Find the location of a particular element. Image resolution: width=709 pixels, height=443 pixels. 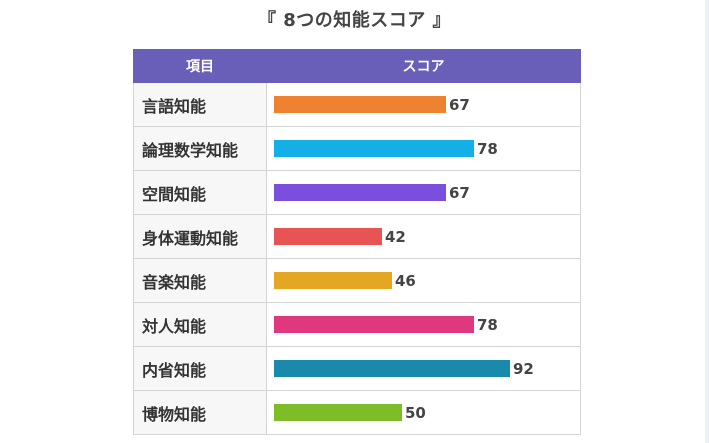

table-row: 身体運動知能 42 is located at coordinates (357, 236).